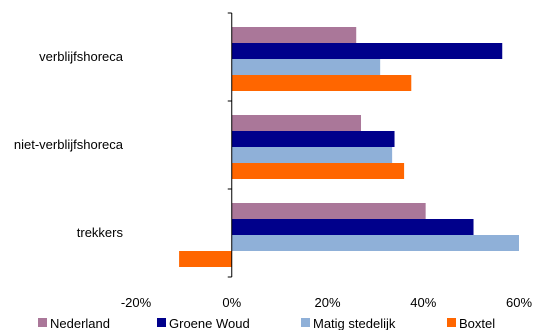 Image resolution: width=535 pixels, height=330 pixels. Describe the element at coordinates (354, 323) in the screenshot. I see `legend-label: Matig stedelijk` at that location.